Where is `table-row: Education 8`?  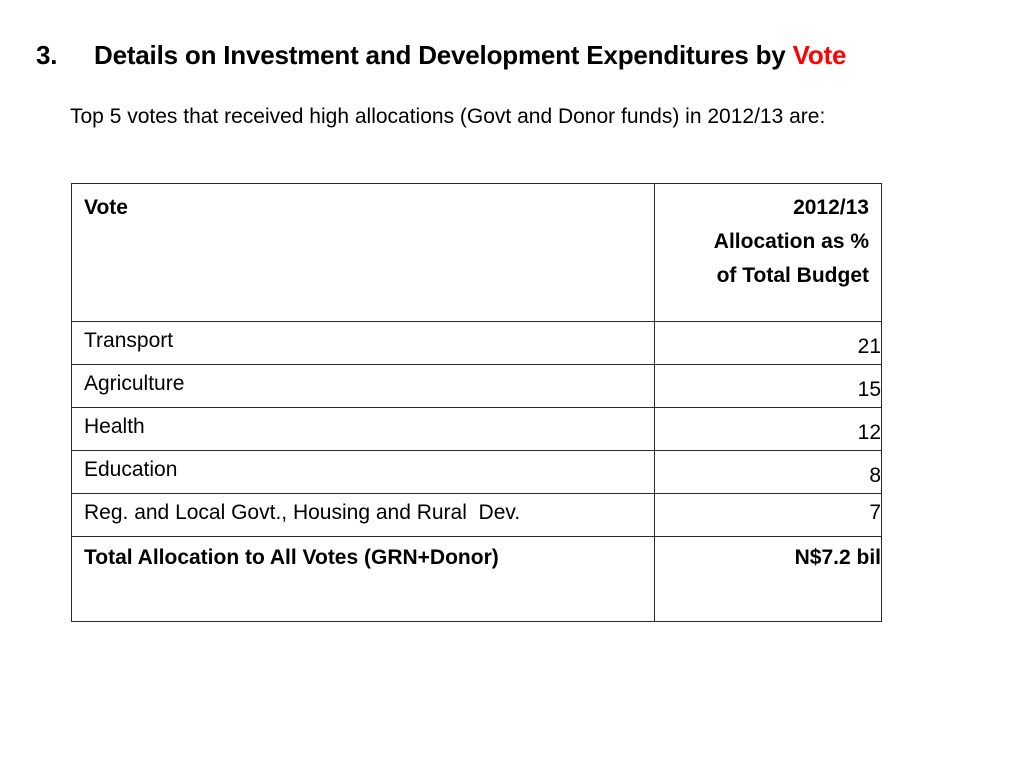 table-row: Education 8 is located at coordinates (476, 472).